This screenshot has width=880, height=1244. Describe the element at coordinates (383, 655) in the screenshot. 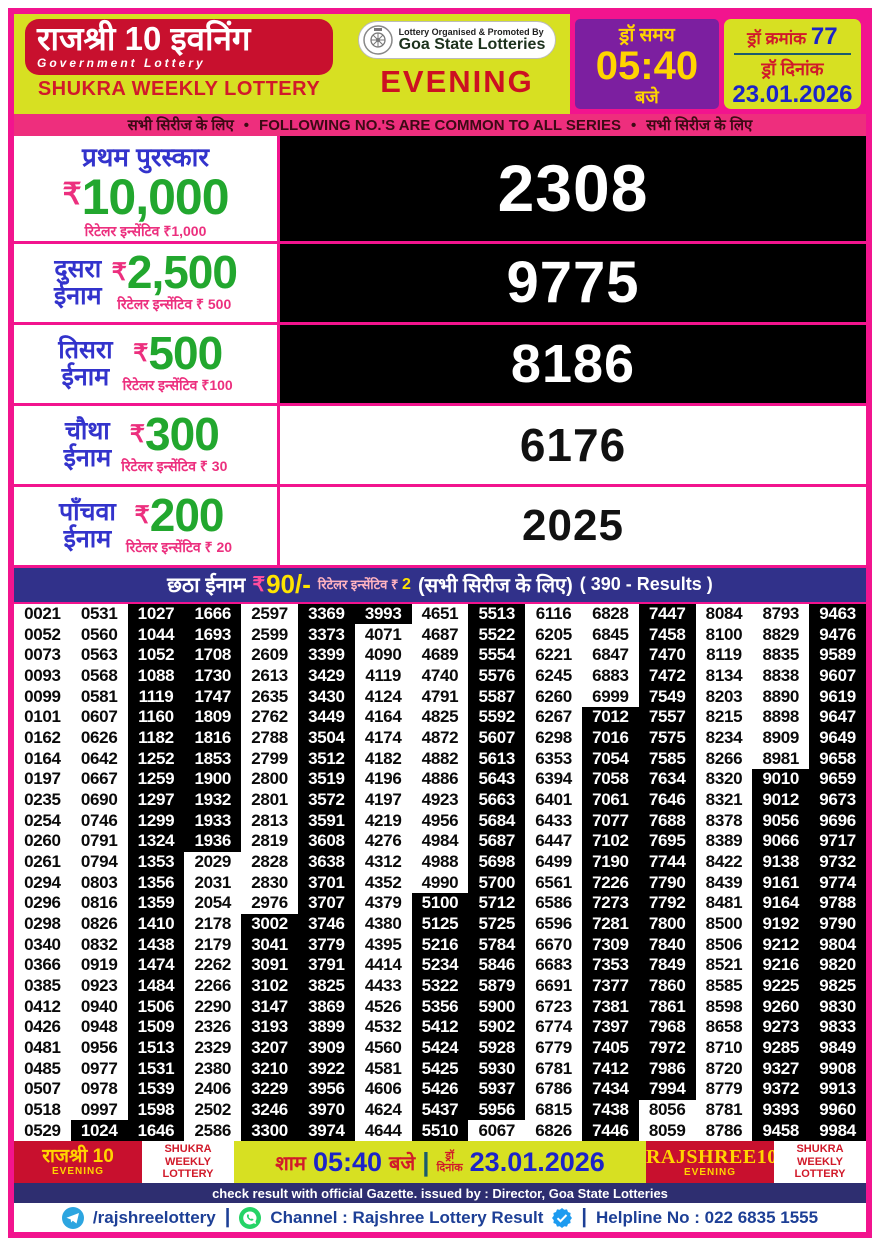

I see `result-number: 4090` at that location.